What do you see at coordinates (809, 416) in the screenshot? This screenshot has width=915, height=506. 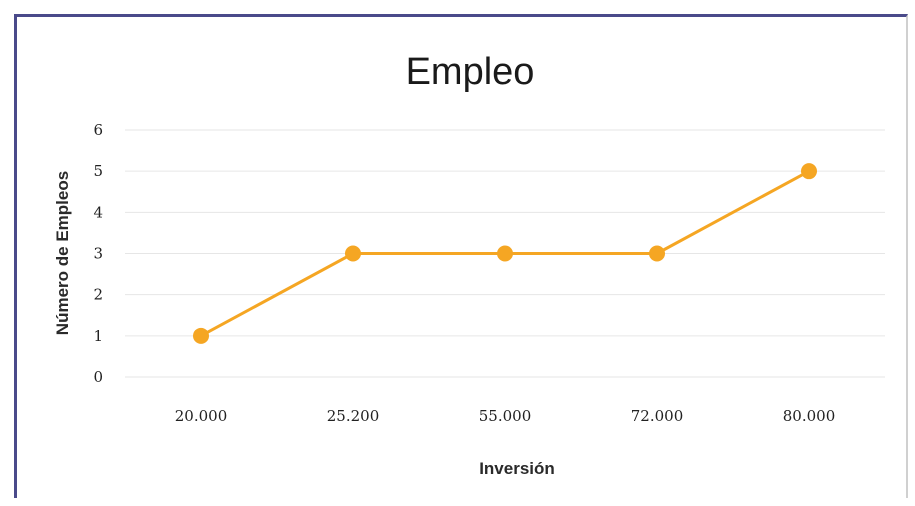 I see `x-tick-label: 80.000` at bounding box center [809, 416].